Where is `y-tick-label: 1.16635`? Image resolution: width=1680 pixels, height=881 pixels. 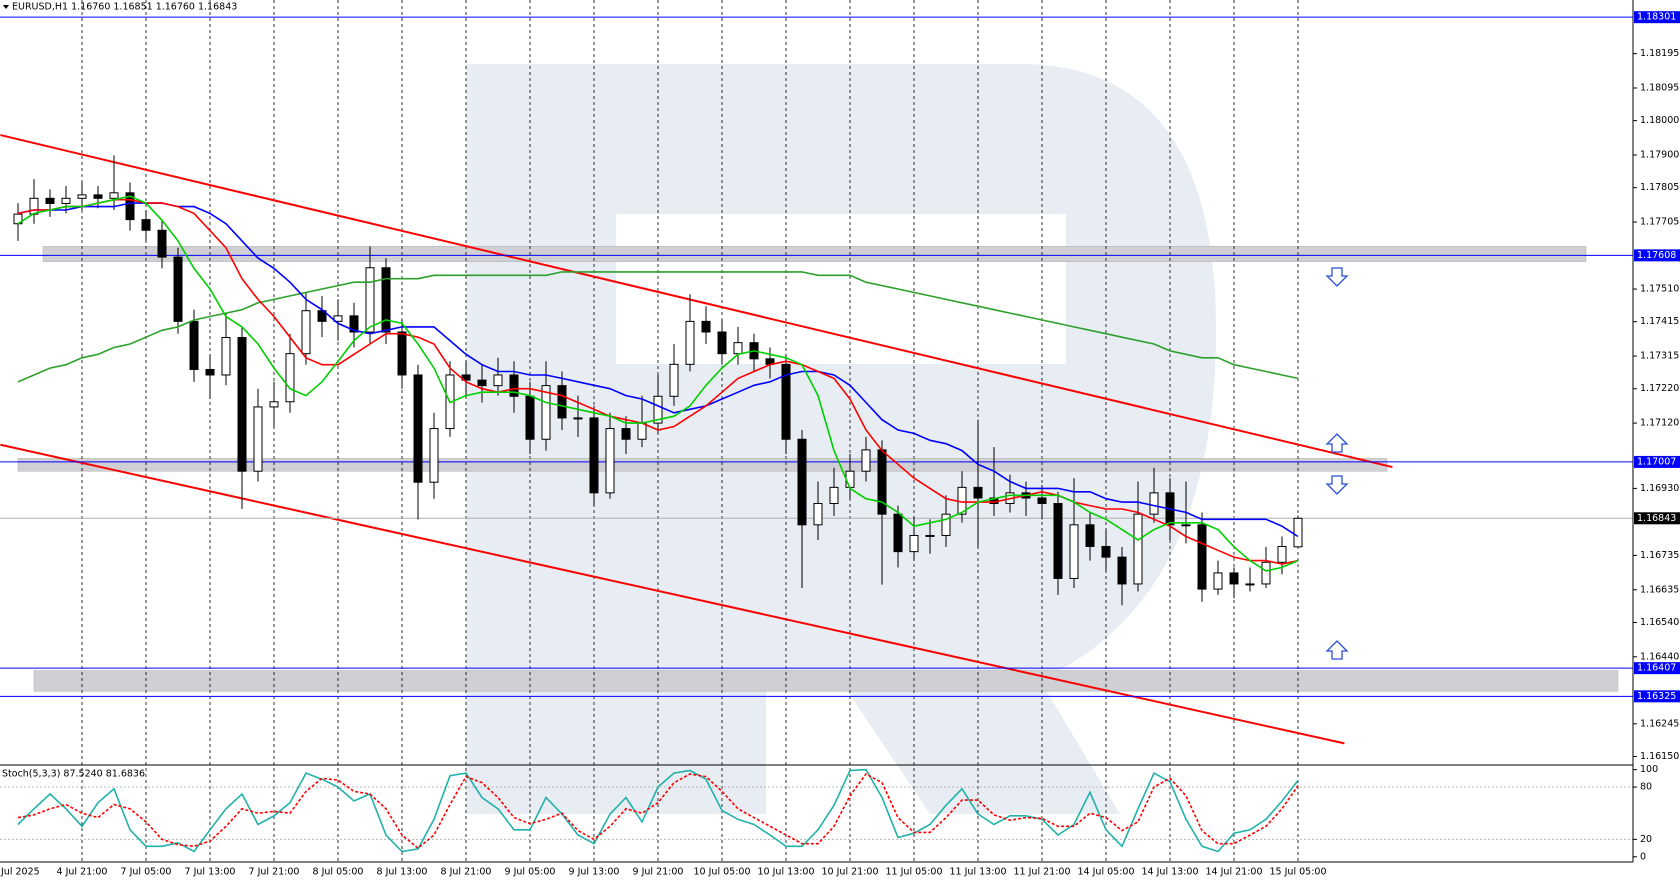 y-tick-label: 1.16635 is located at coordinates (1659, 589).